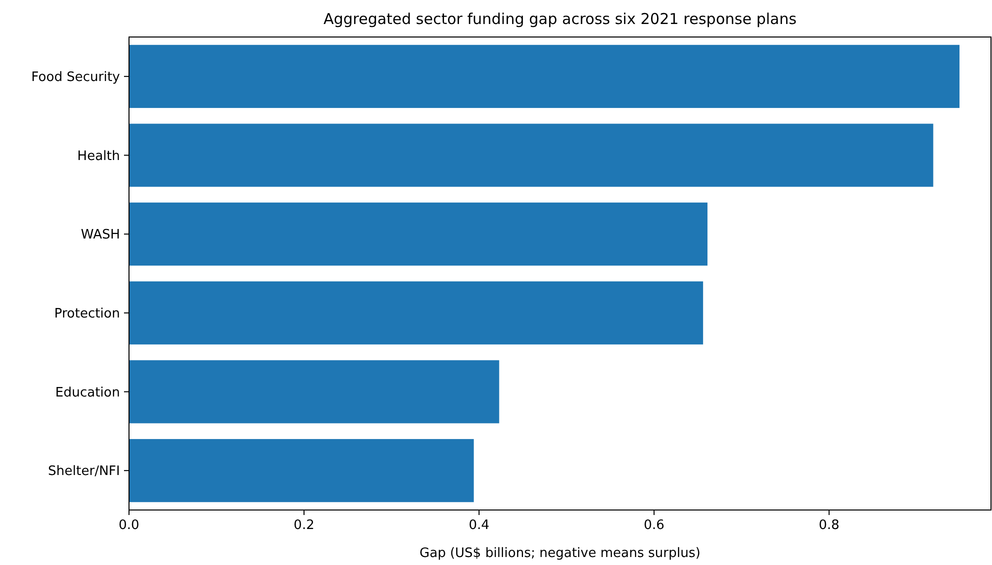 Image resolution: width=992 pixels, height=565 pixels. What do you see at coordinates (129, 525) in the screenshot?
I see `x-tick-label: 0.0` at bounding box center [129, 525].